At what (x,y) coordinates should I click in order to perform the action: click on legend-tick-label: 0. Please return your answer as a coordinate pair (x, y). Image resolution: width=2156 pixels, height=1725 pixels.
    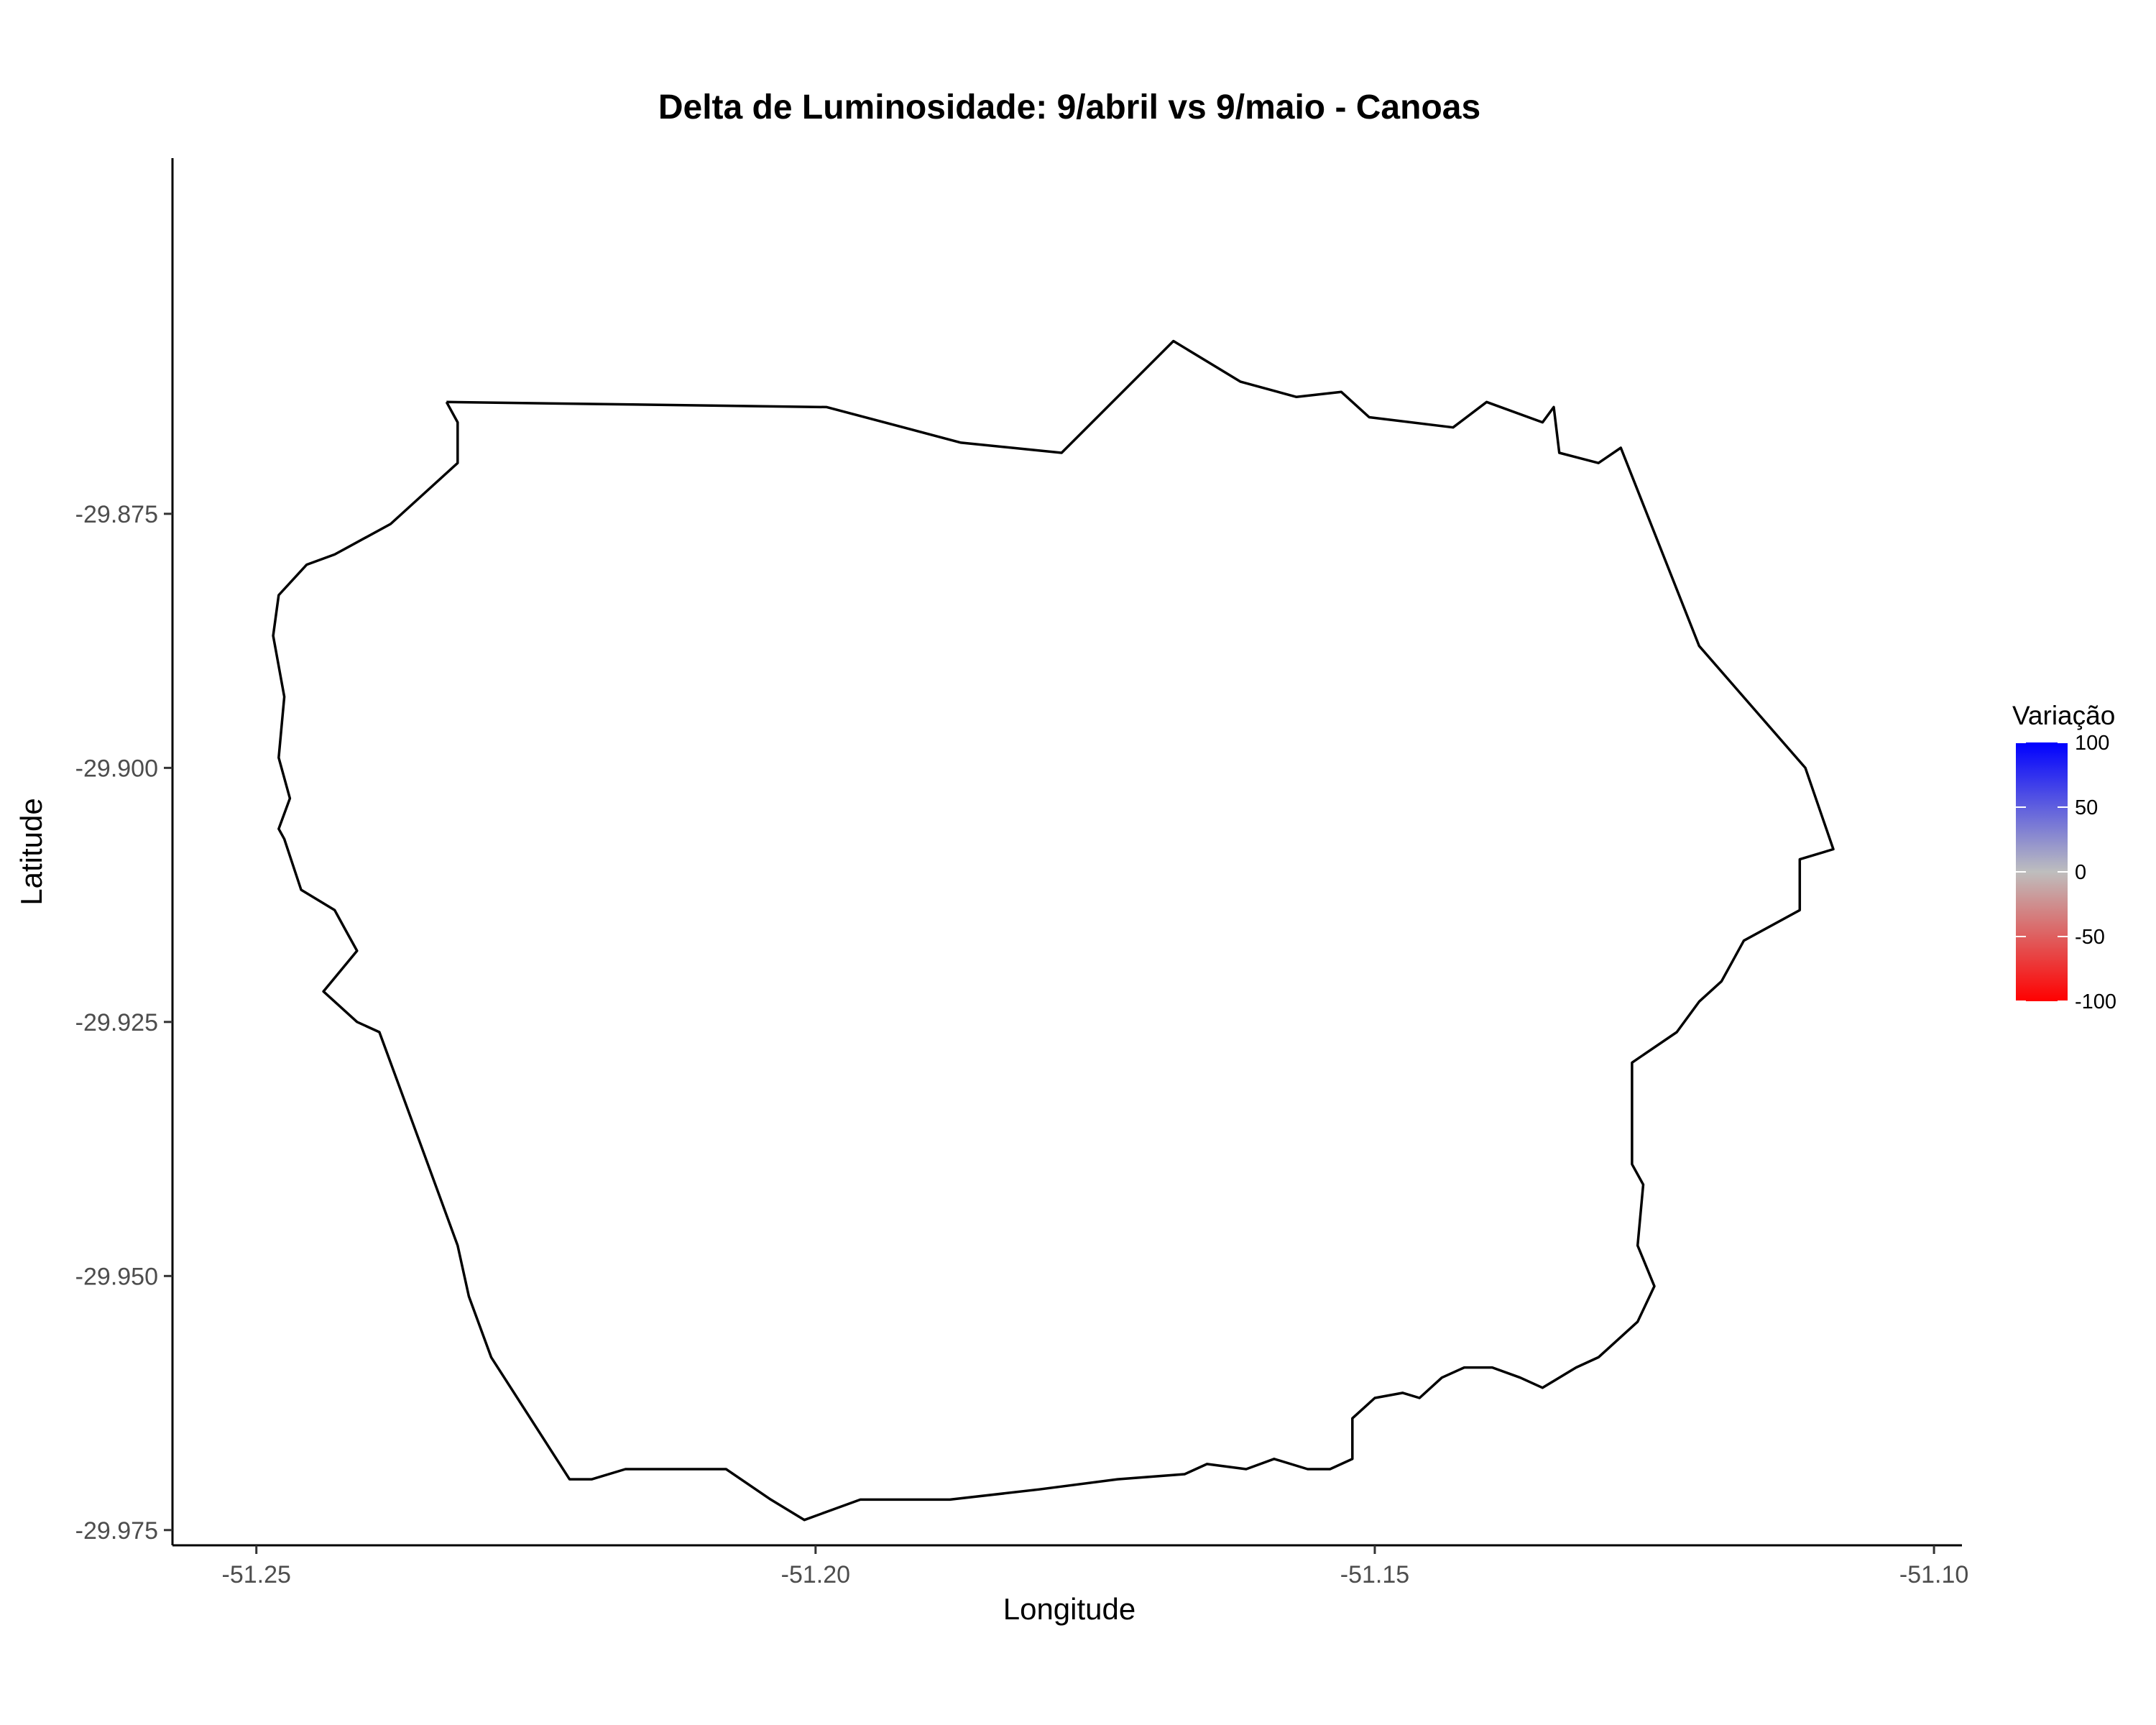
    Looking at the image, I should click on (2080, 872).